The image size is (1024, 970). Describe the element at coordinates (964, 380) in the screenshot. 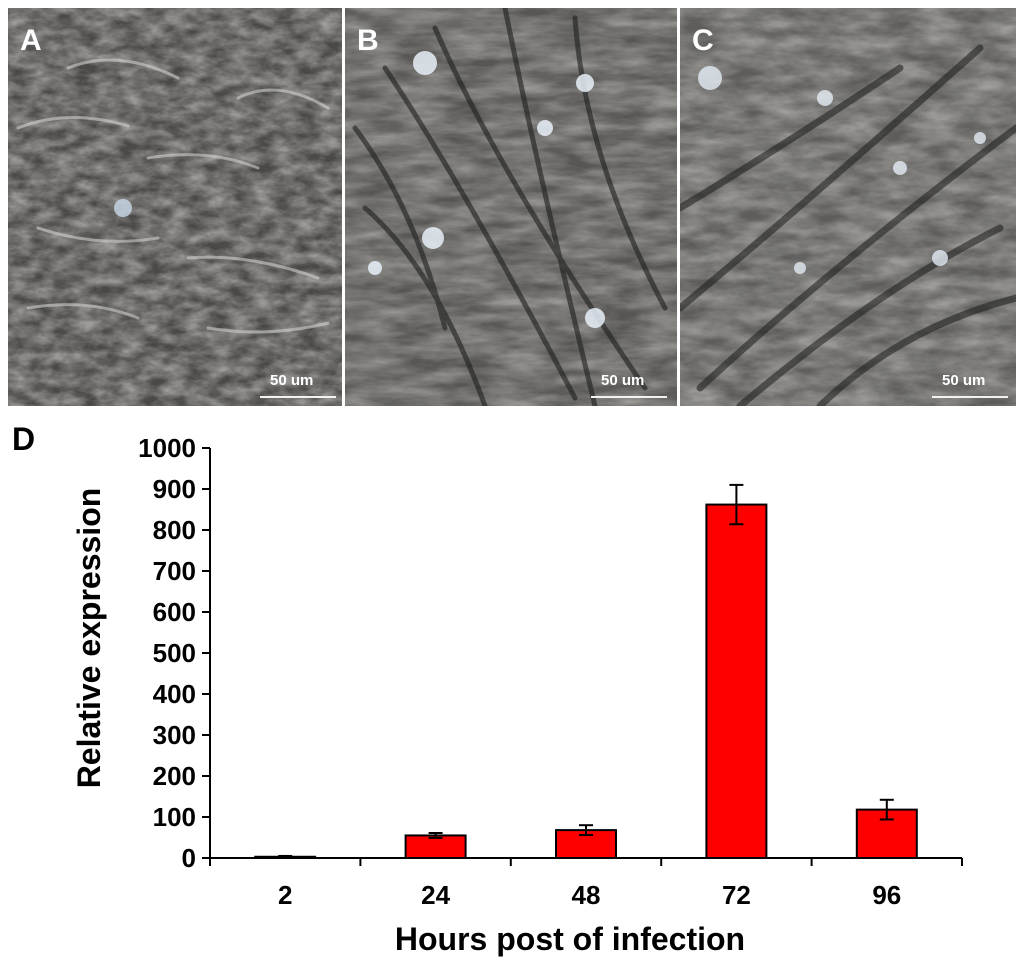

I see `scale-label-c: 50 um` at that location.